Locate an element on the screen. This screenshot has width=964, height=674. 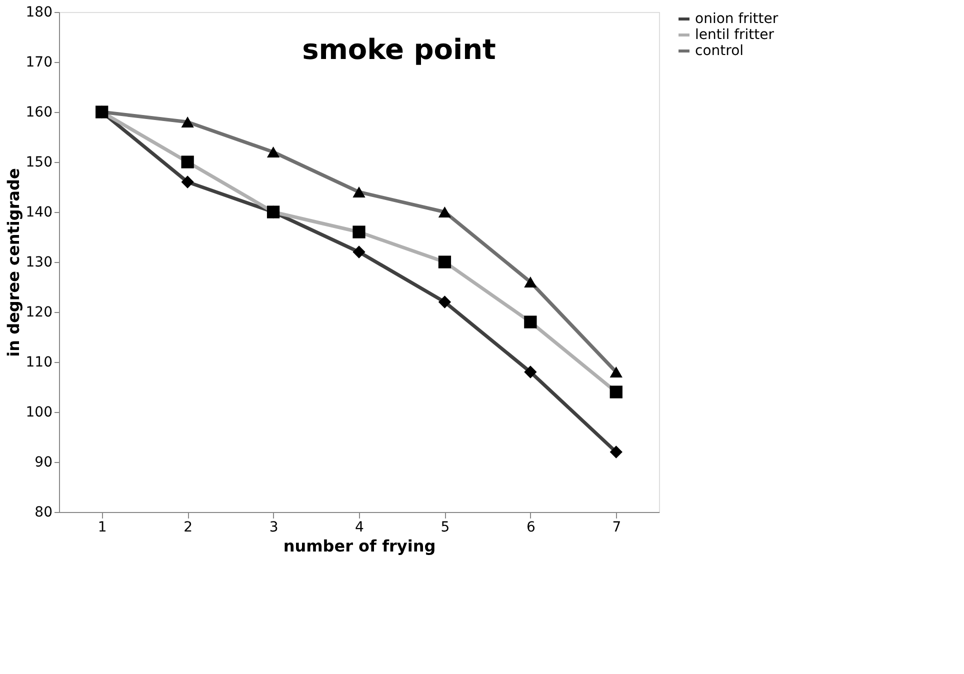
legend-label: lentil fritter is located at coordinates (734, 35).